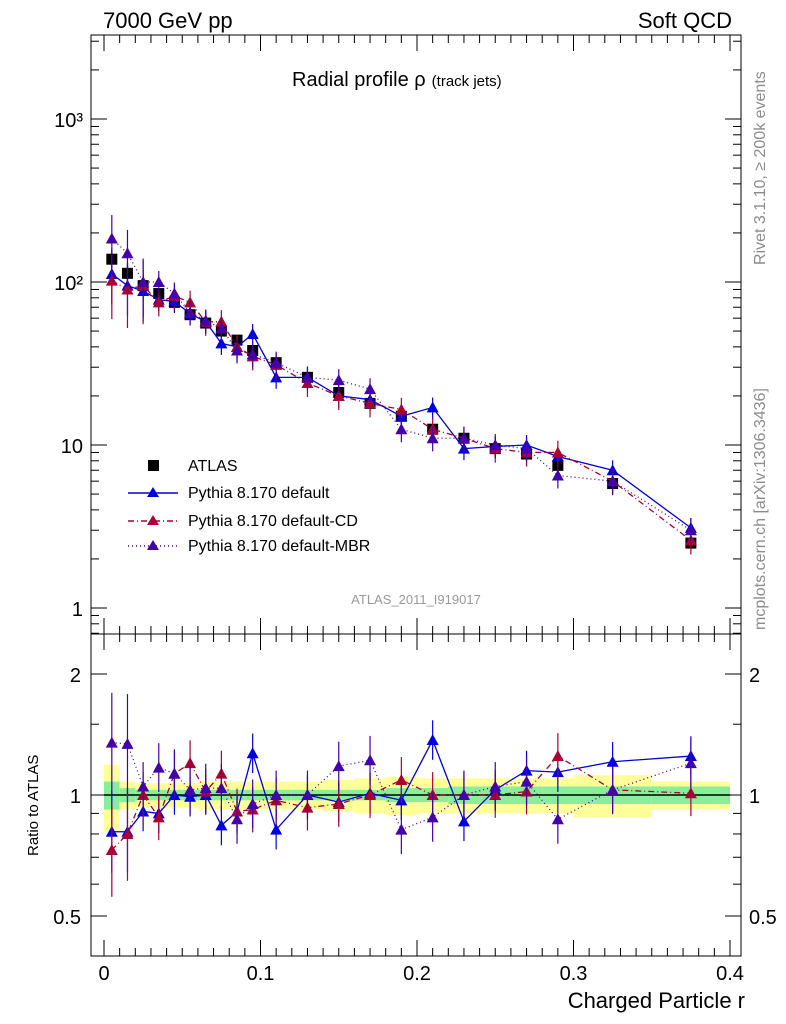 The width and height of the screenshot is (786, 1024). What do you see at coordinates (397, 80) in the screenshot?
I see `plot-title: Radial profile ρ (track jets)` at bounding box center [397, 80].